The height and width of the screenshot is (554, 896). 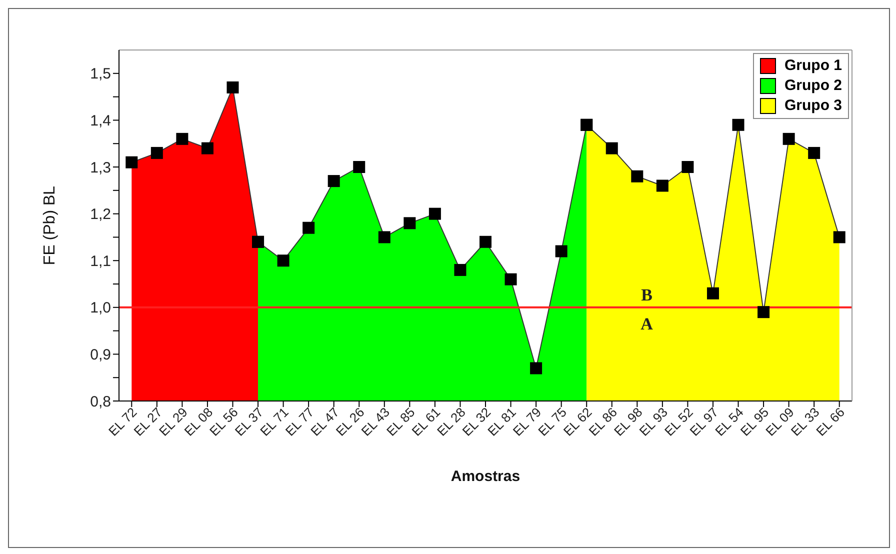 I want to click on y-tick-label: 1,0, so click(x=100, y=308).